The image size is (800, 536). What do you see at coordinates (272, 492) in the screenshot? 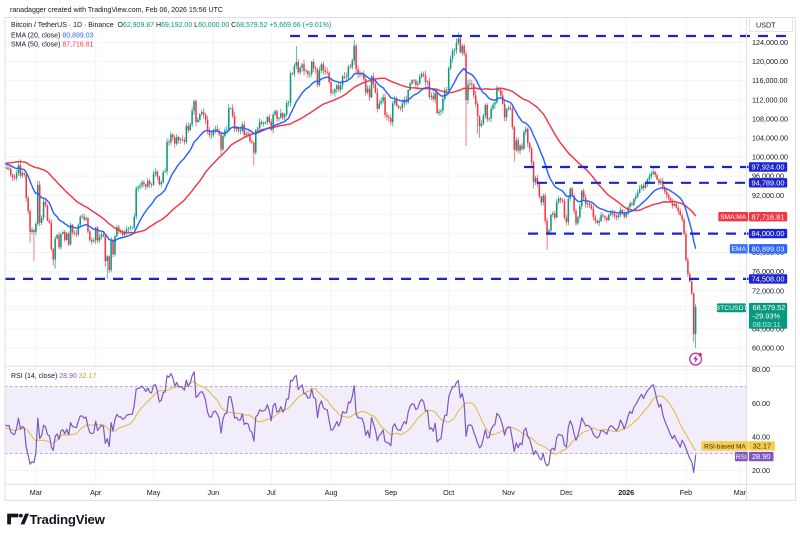
I see `svg-text: Jul` at bounding box center [272, 492].